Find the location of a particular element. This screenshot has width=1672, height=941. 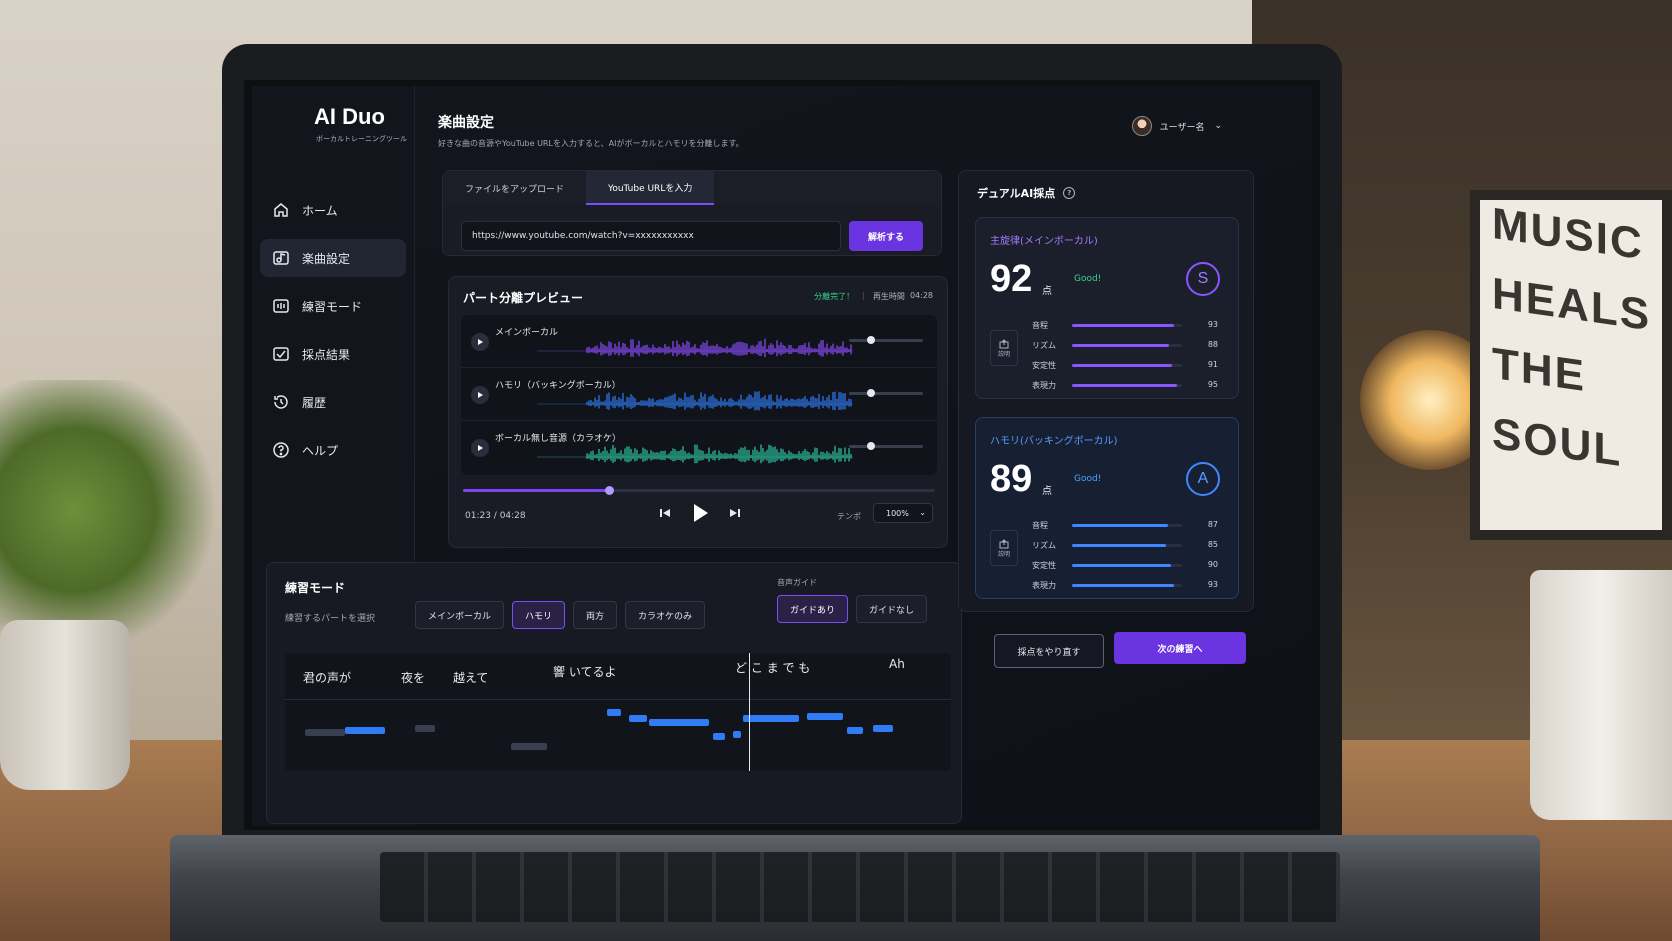

sidebar-item-label: 練習モード is located at coordinates (332, 306).